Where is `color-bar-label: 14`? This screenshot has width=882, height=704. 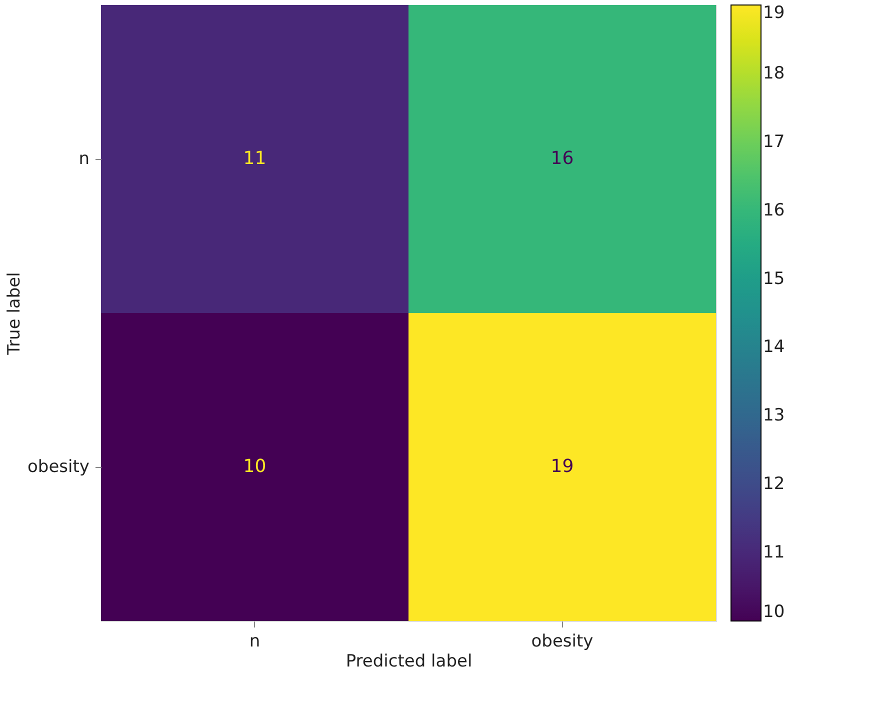 color-bar-label: 14 is located at coordinates (774, 347).